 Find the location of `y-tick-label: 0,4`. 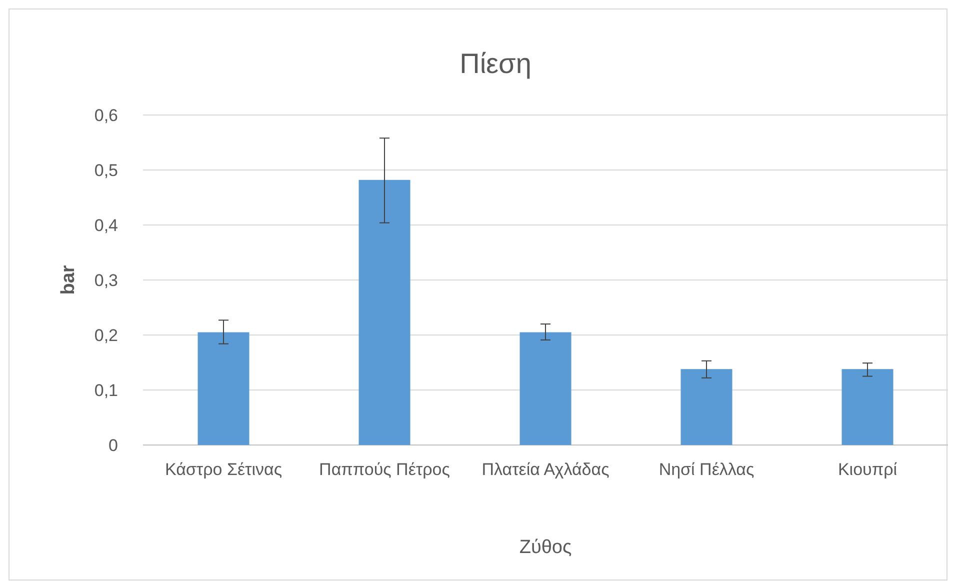

y-tick-label: 0,4 is located at coordinates (106, 225).